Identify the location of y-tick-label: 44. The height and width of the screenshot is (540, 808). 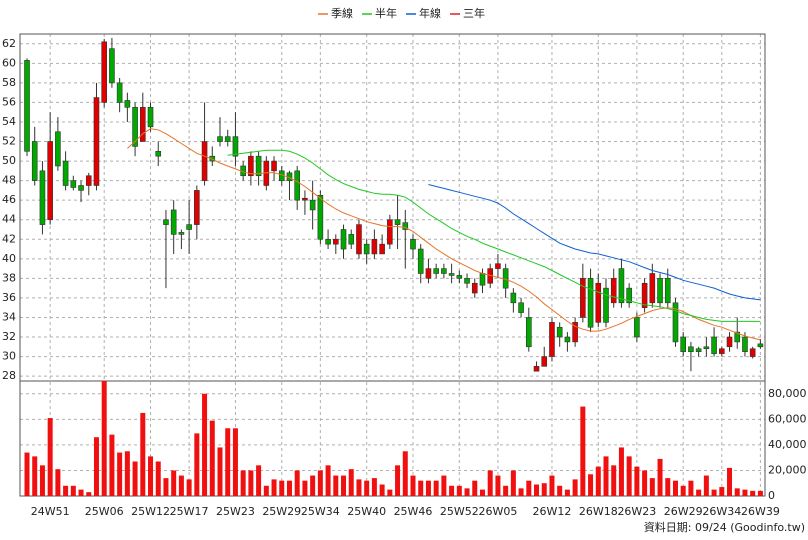
(9, 219).